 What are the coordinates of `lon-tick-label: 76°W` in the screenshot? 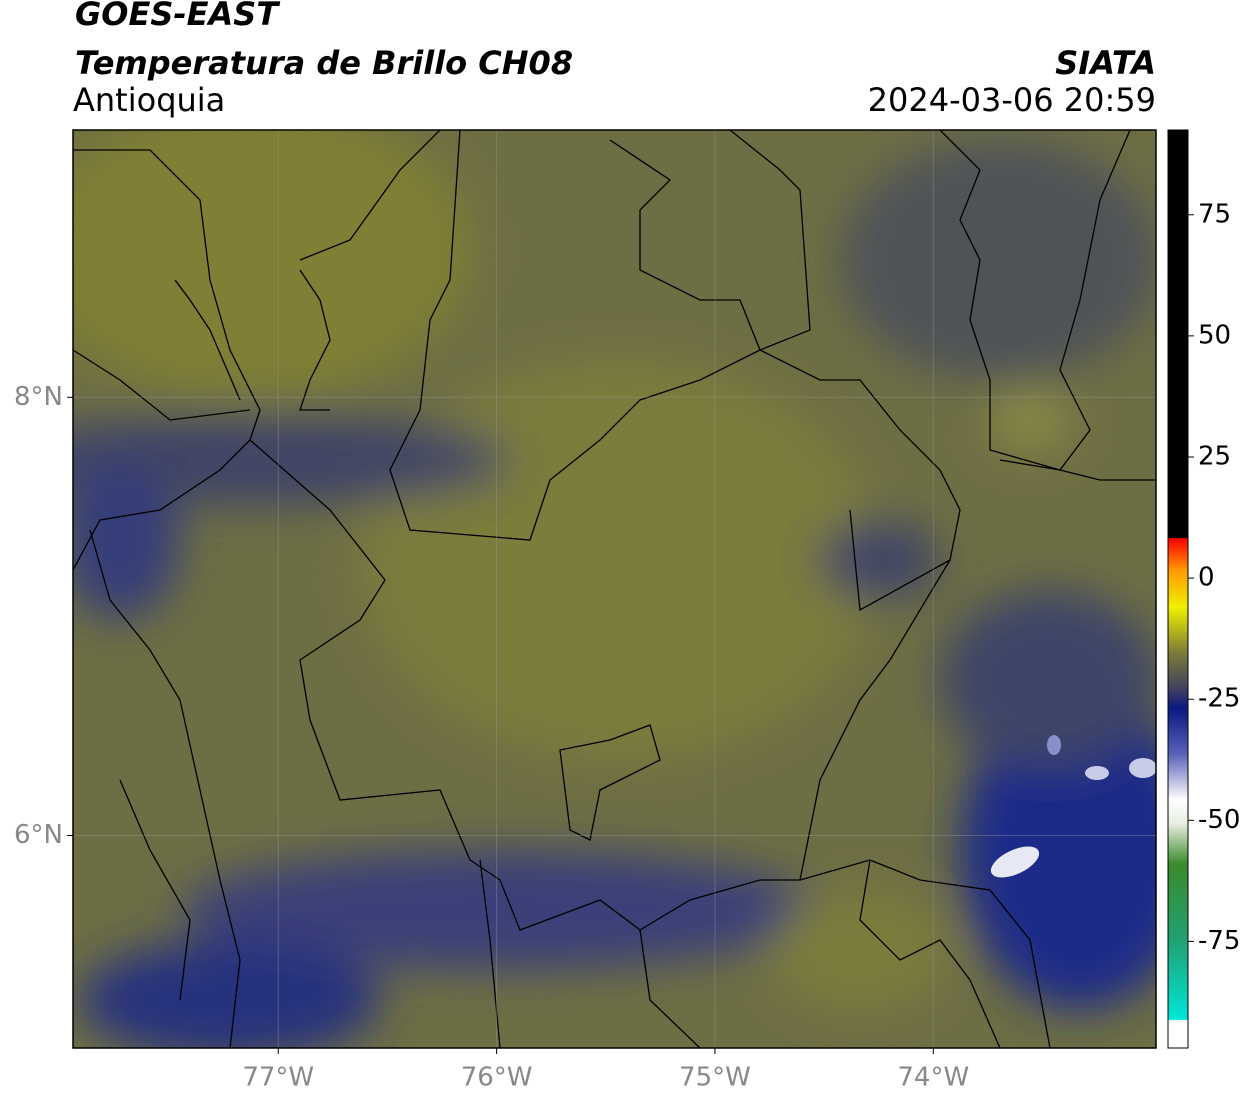 It's located at (497, 1078).